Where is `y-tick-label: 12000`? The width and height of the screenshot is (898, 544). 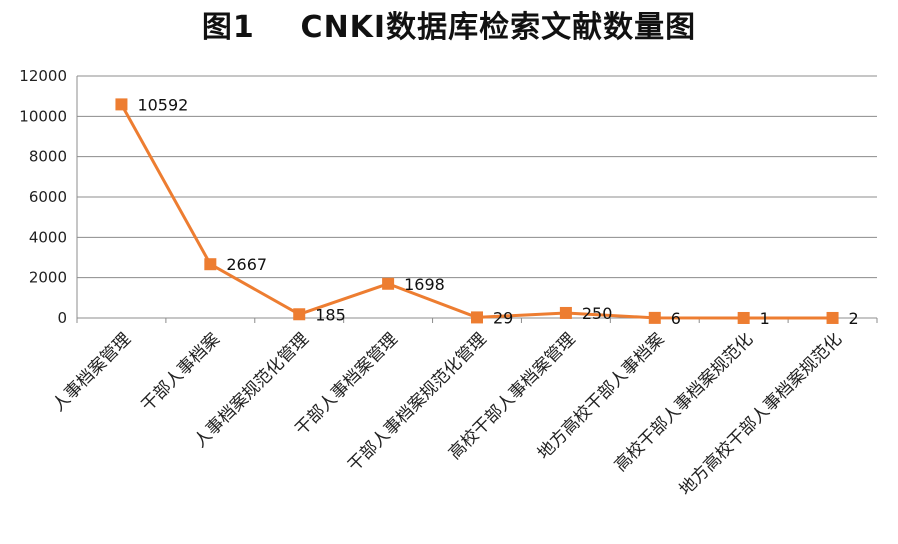
y-tick-label: 12000 is located at coordinates (43, 76).